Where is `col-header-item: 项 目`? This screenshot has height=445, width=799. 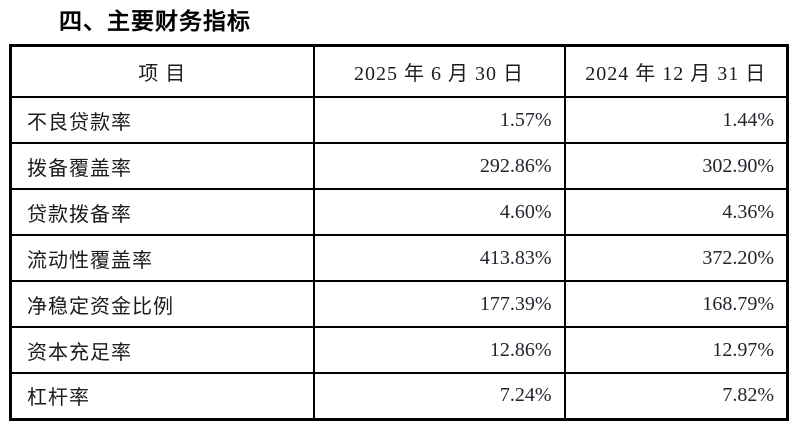 col-header-item: 项 目 is located at coordinates (162, 71).